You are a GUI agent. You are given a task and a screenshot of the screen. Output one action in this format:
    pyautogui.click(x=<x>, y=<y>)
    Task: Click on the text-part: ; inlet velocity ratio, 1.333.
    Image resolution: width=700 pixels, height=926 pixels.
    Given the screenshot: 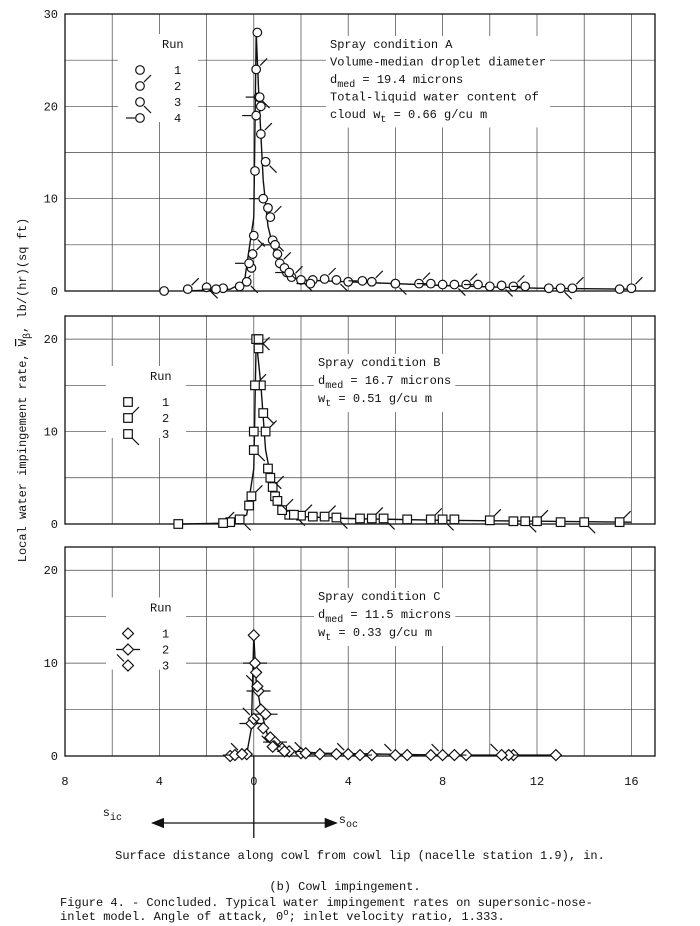 What is the action you would take?
    pyautogui.click(x=397, y=917)
    